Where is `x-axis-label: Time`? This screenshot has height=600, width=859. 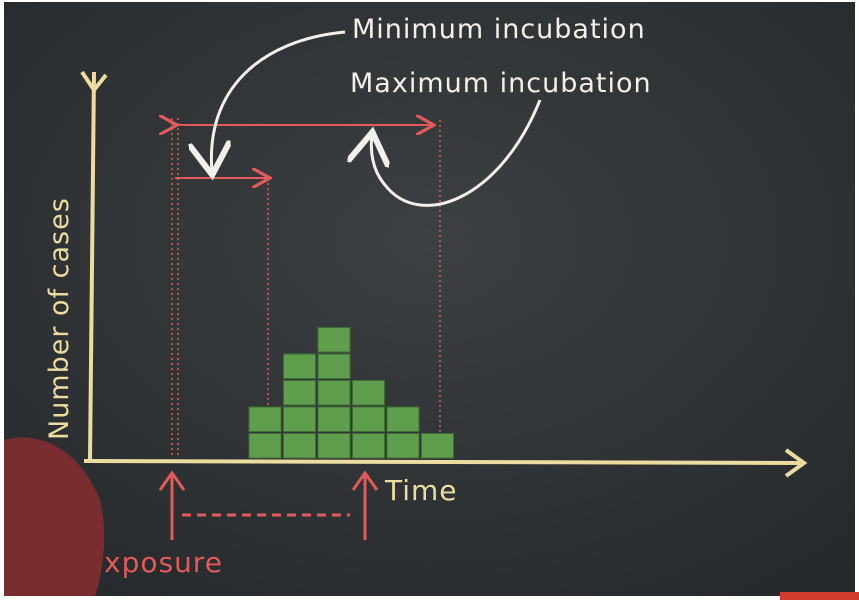
x-axis-label: Time is located at coordinates (421, 490).